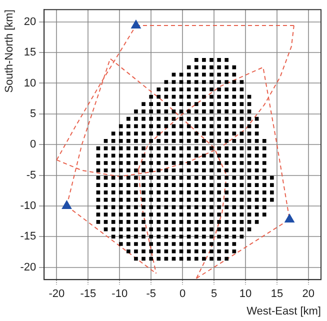 This screenshot has height=321, width=327. I want to click on x-tick-label: -20, so click(56, 294).